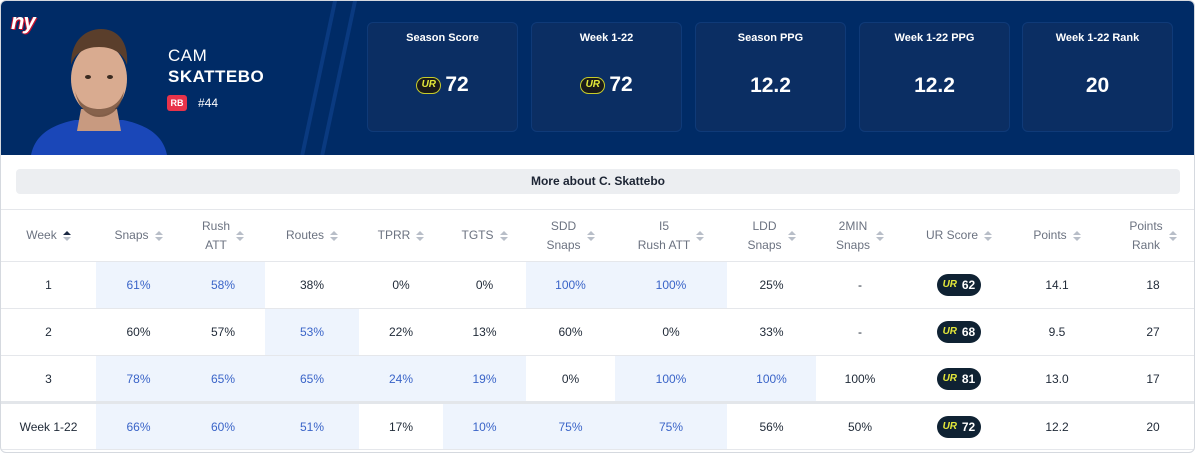 The width and height of the screenshot is (1195, 453). I want to click on table-cell: 2, so click(48, 332).